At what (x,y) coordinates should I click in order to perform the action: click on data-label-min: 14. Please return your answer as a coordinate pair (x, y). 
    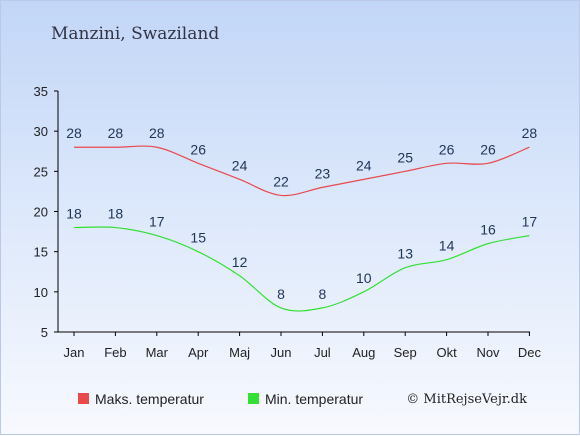
    Looking at the image, I should click on (447, 246).